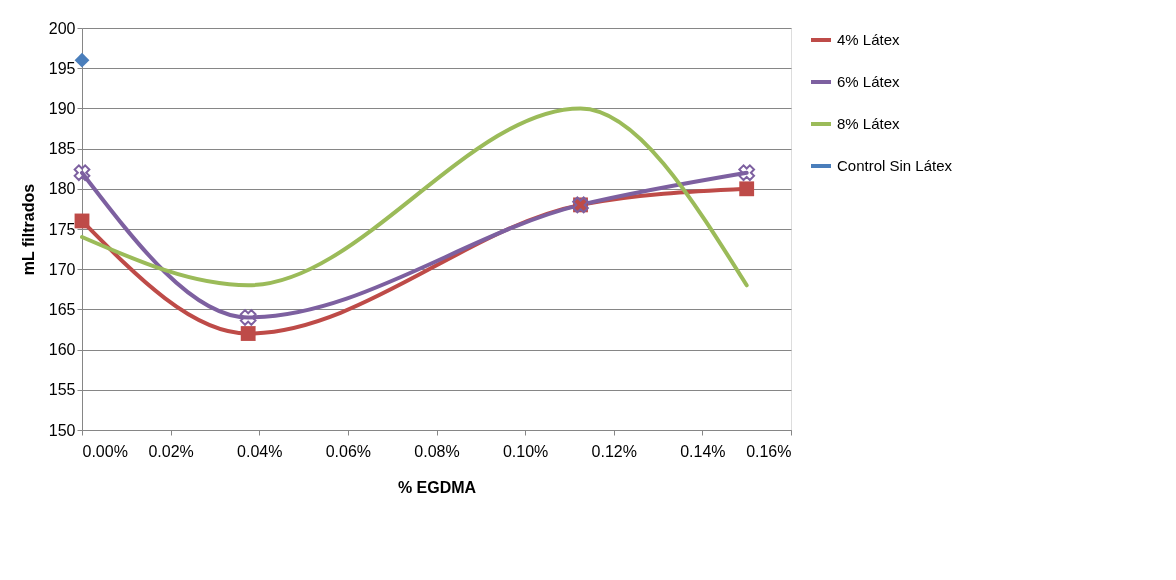 The height and width of the screenshot is (580, 1176). Describe the element at coordinates (62, 309) in the screenshot. I see `y-tick-label: 165` at that location.